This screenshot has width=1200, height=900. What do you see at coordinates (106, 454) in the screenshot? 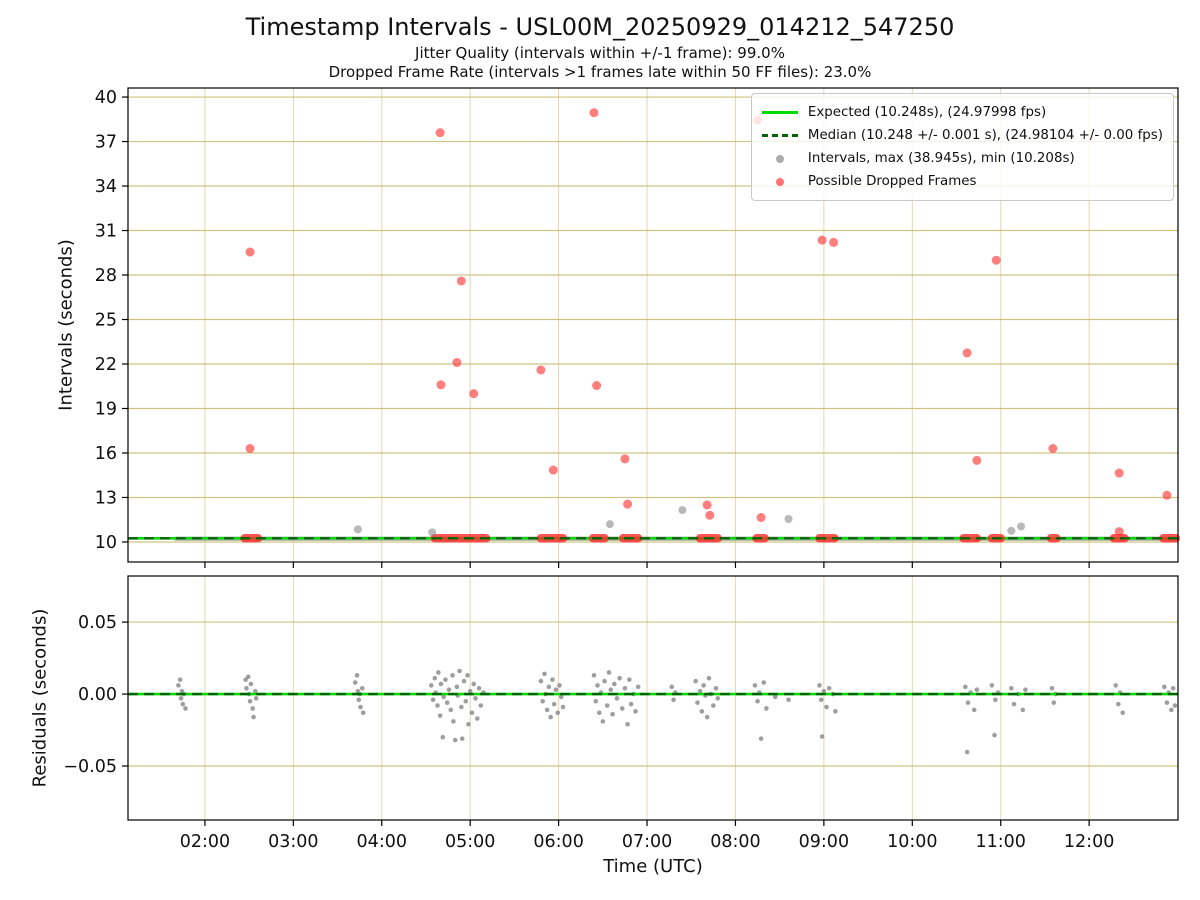
I see `y-tick-label: 16` at bounding box center [106, 454].